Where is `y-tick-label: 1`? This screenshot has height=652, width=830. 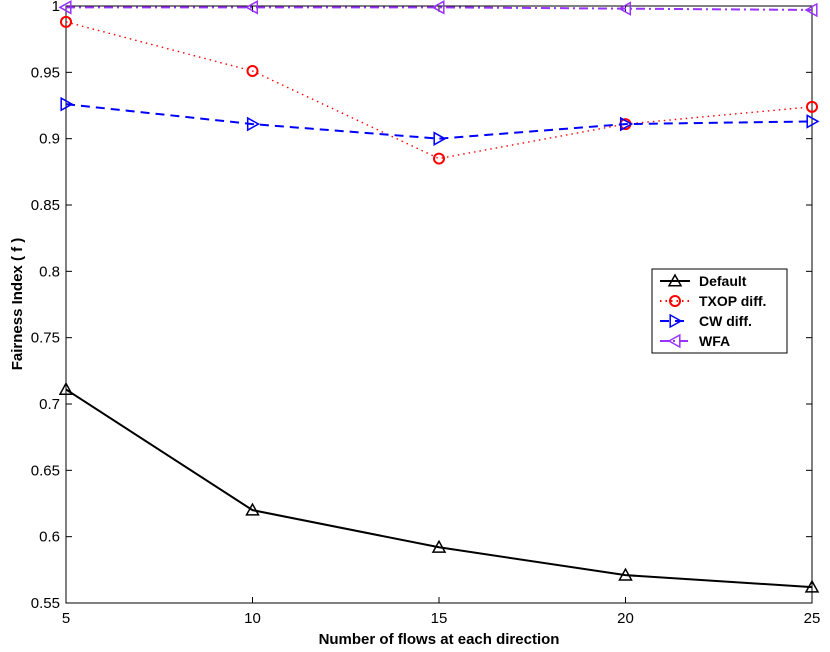 y-tick-label: 1 is located at coordinates (56, 7).